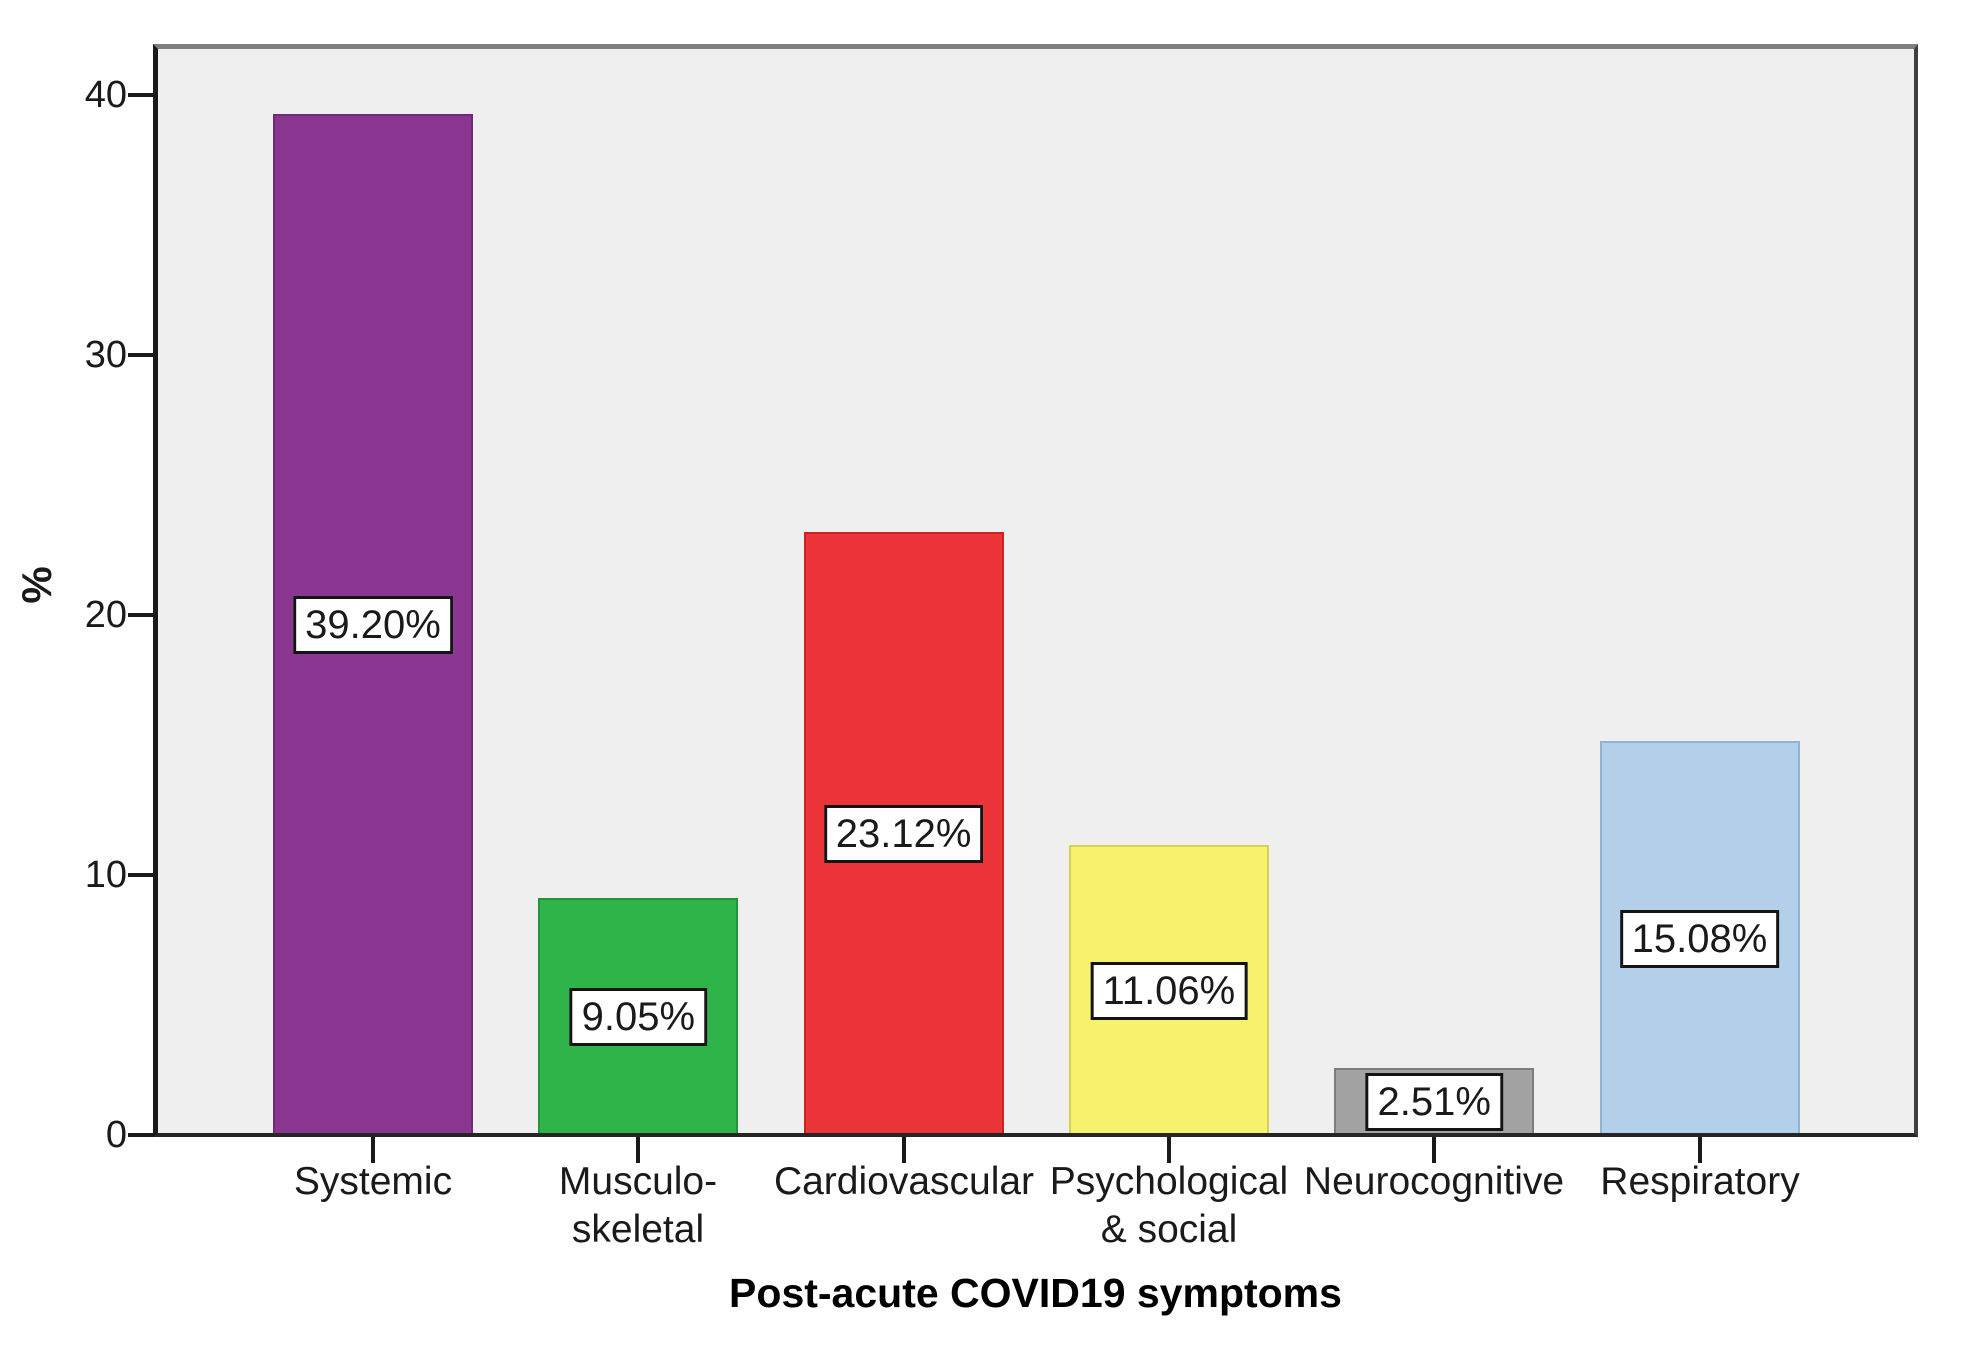  I want to click on y-tick-label: 30, so click(105, 355).